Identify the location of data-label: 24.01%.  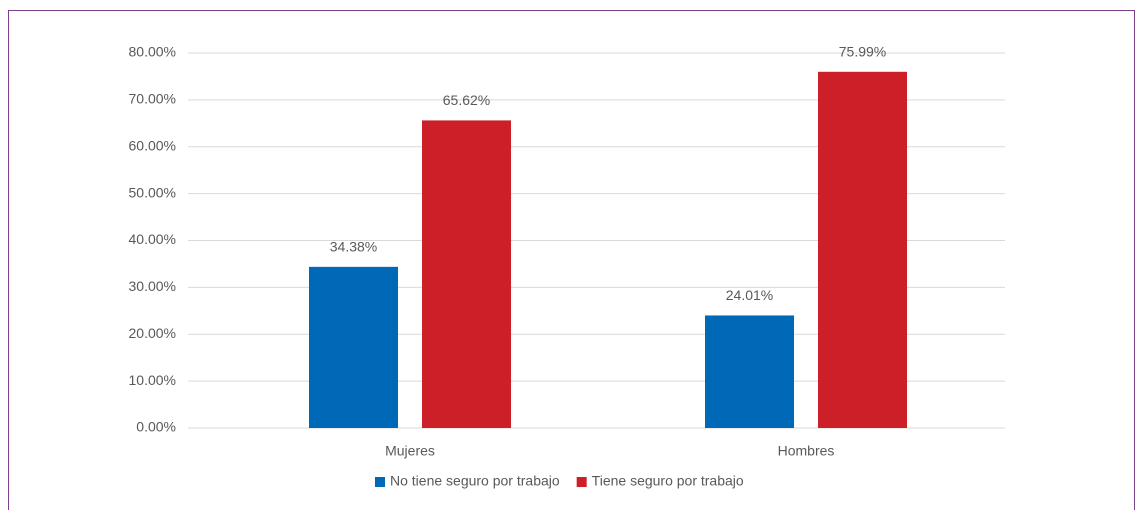
(749, 295).